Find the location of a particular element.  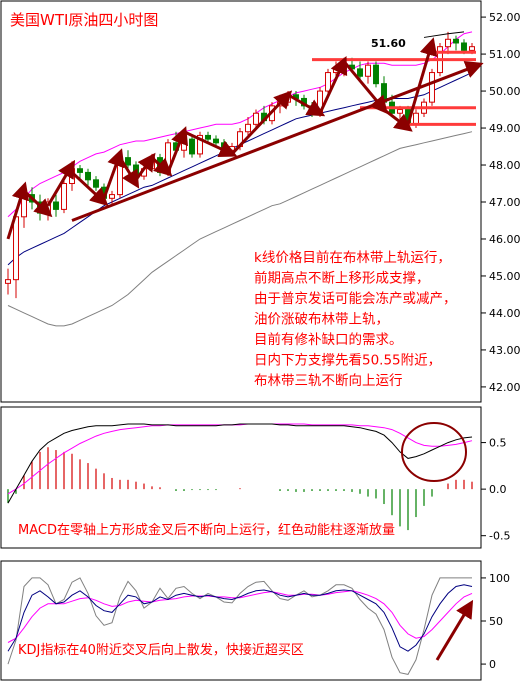

y-tick-label: 0.0 is located at coordinates (498, 489).